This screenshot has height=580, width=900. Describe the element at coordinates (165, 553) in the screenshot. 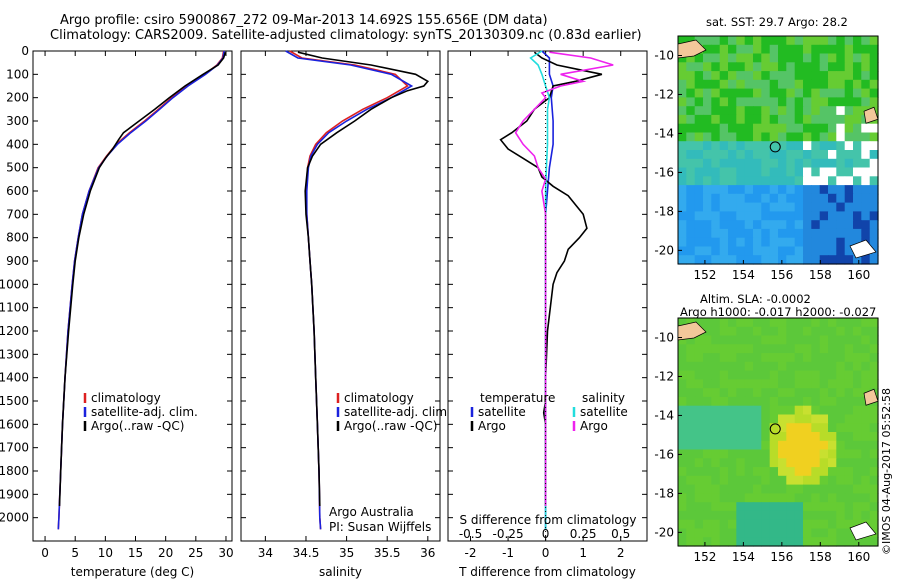

I see `temperature-xtick-label: 20` at that location.